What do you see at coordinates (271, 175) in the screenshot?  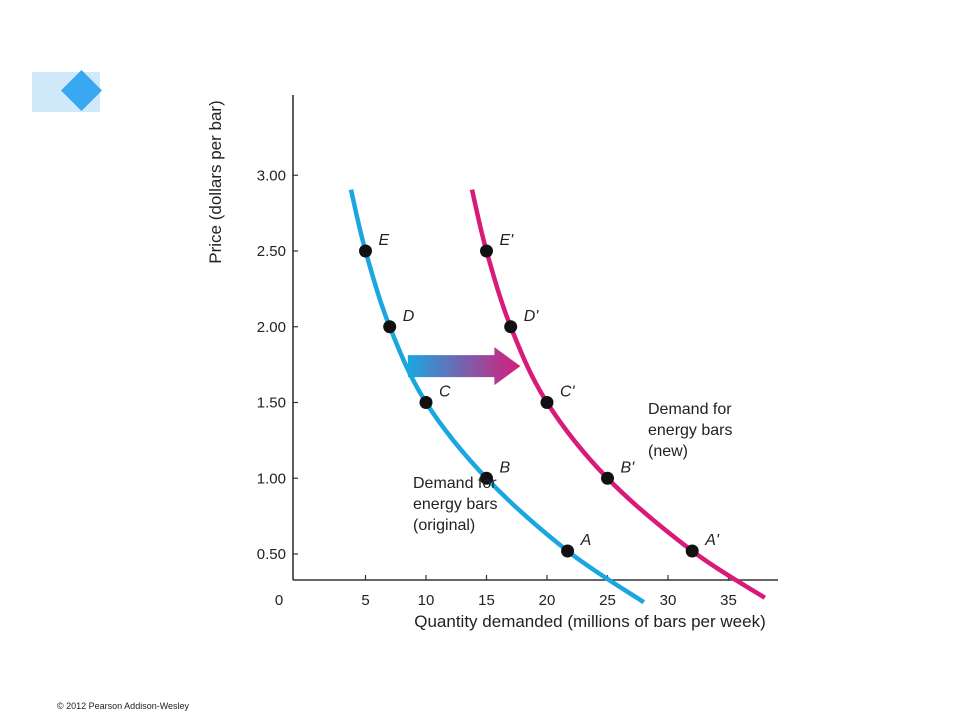 I see `y-tick-label: 3.00` at bounding box center [271, 175].